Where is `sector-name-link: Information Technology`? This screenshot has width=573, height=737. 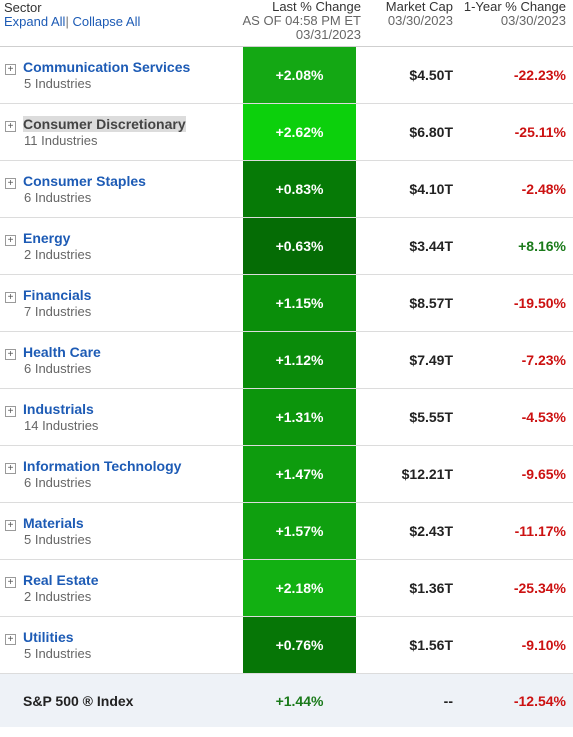
sector-name-link: Information Technology is located at coordinates (102, 466).